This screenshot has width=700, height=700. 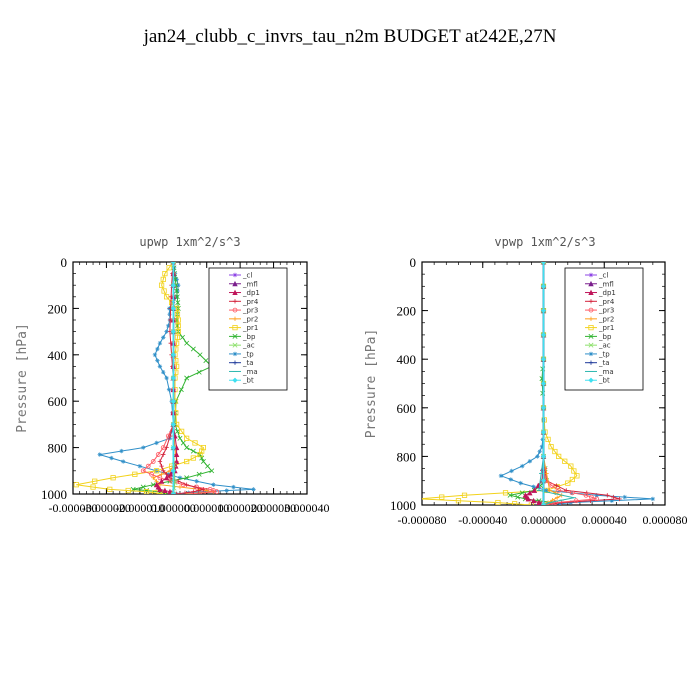 What do you see at coordinates (599, 311) in the screenshot?
I see `legend-entry-pr3: _pr3` at bounding box center [599, 311].